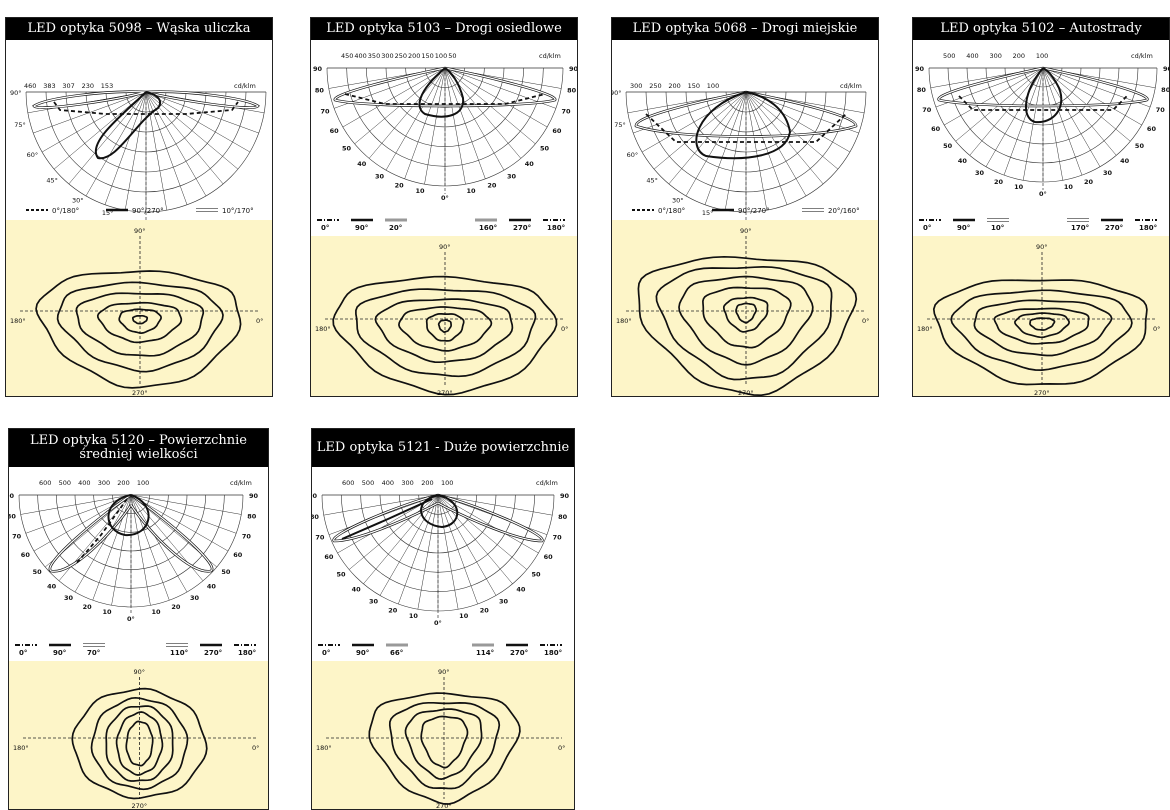  What do you see at coordinates (572, 91) in the screenshot?
I see `angle-label: 80` at bounding box center [572, 91].